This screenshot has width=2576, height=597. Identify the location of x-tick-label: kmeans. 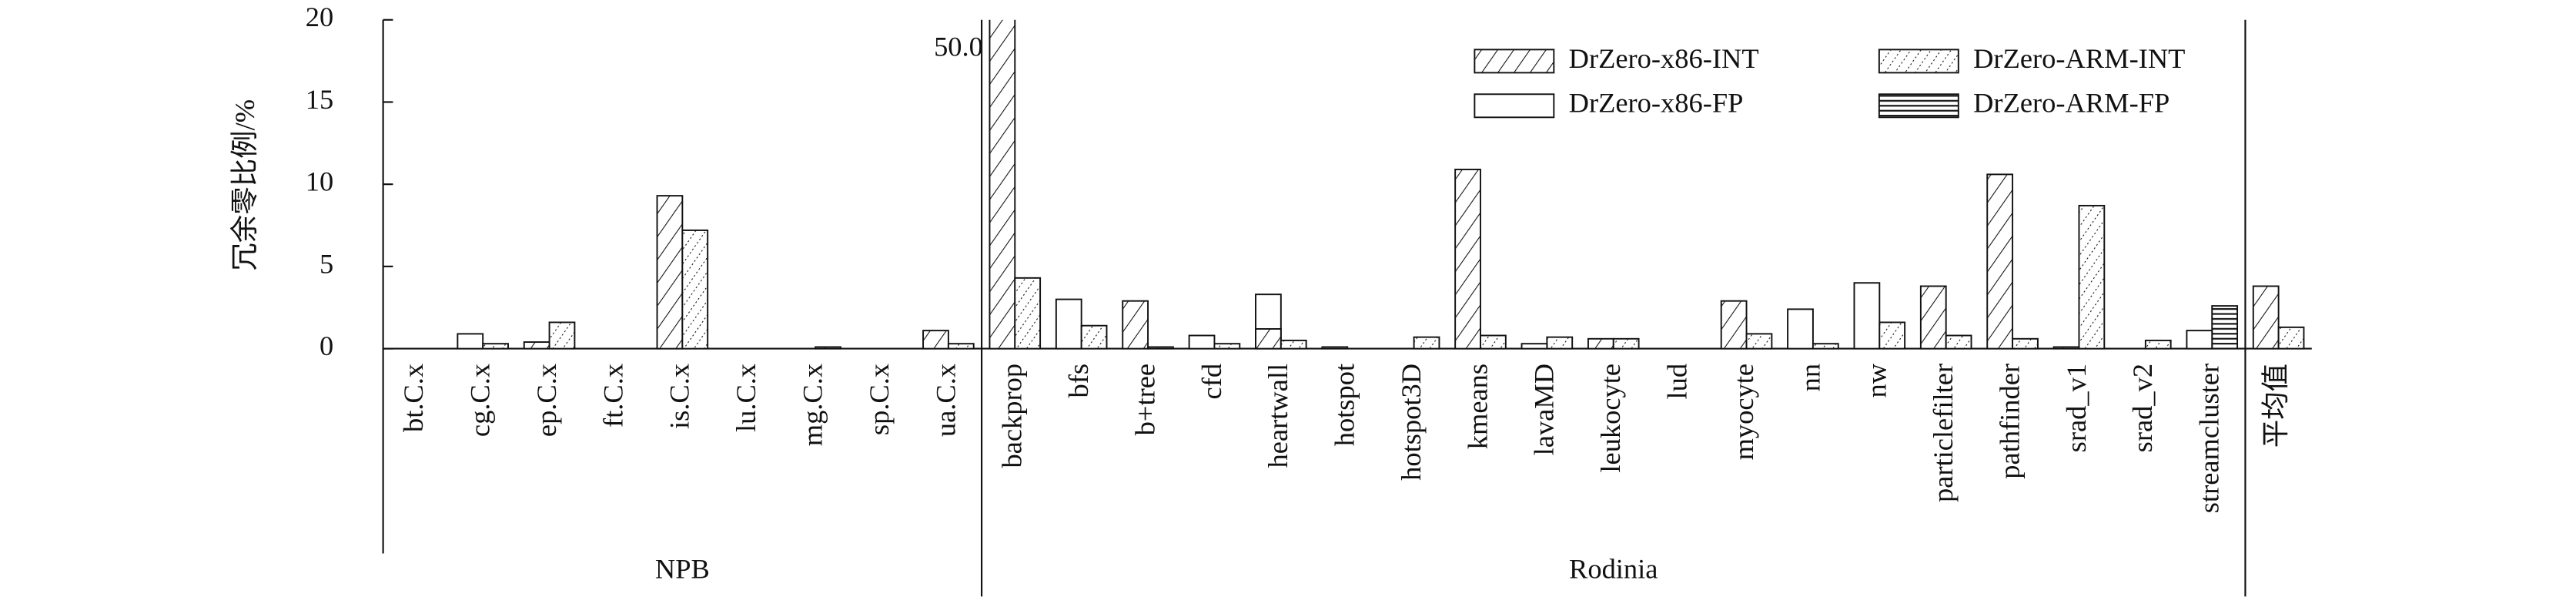
(1477, 407).